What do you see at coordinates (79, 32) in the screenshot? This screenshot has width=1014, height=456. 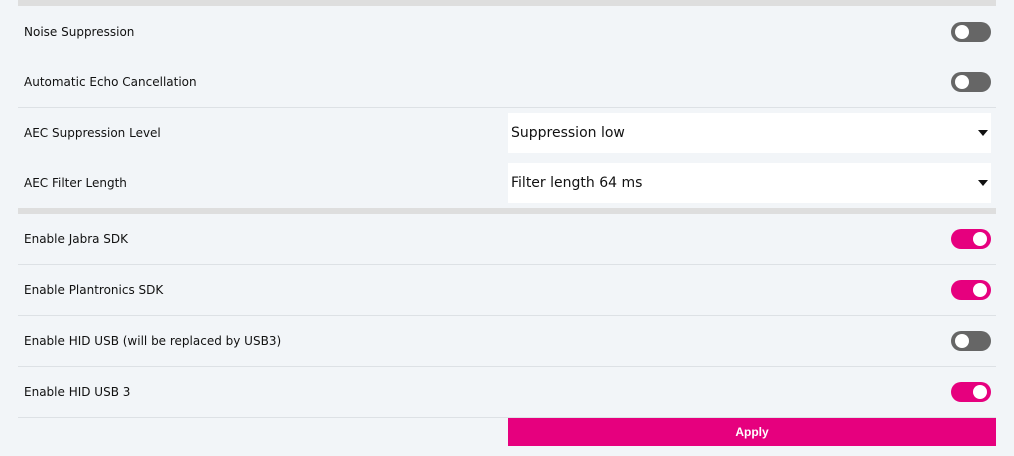 I see `setting-label: Noise Suppression` at bounding box center [79, 32].